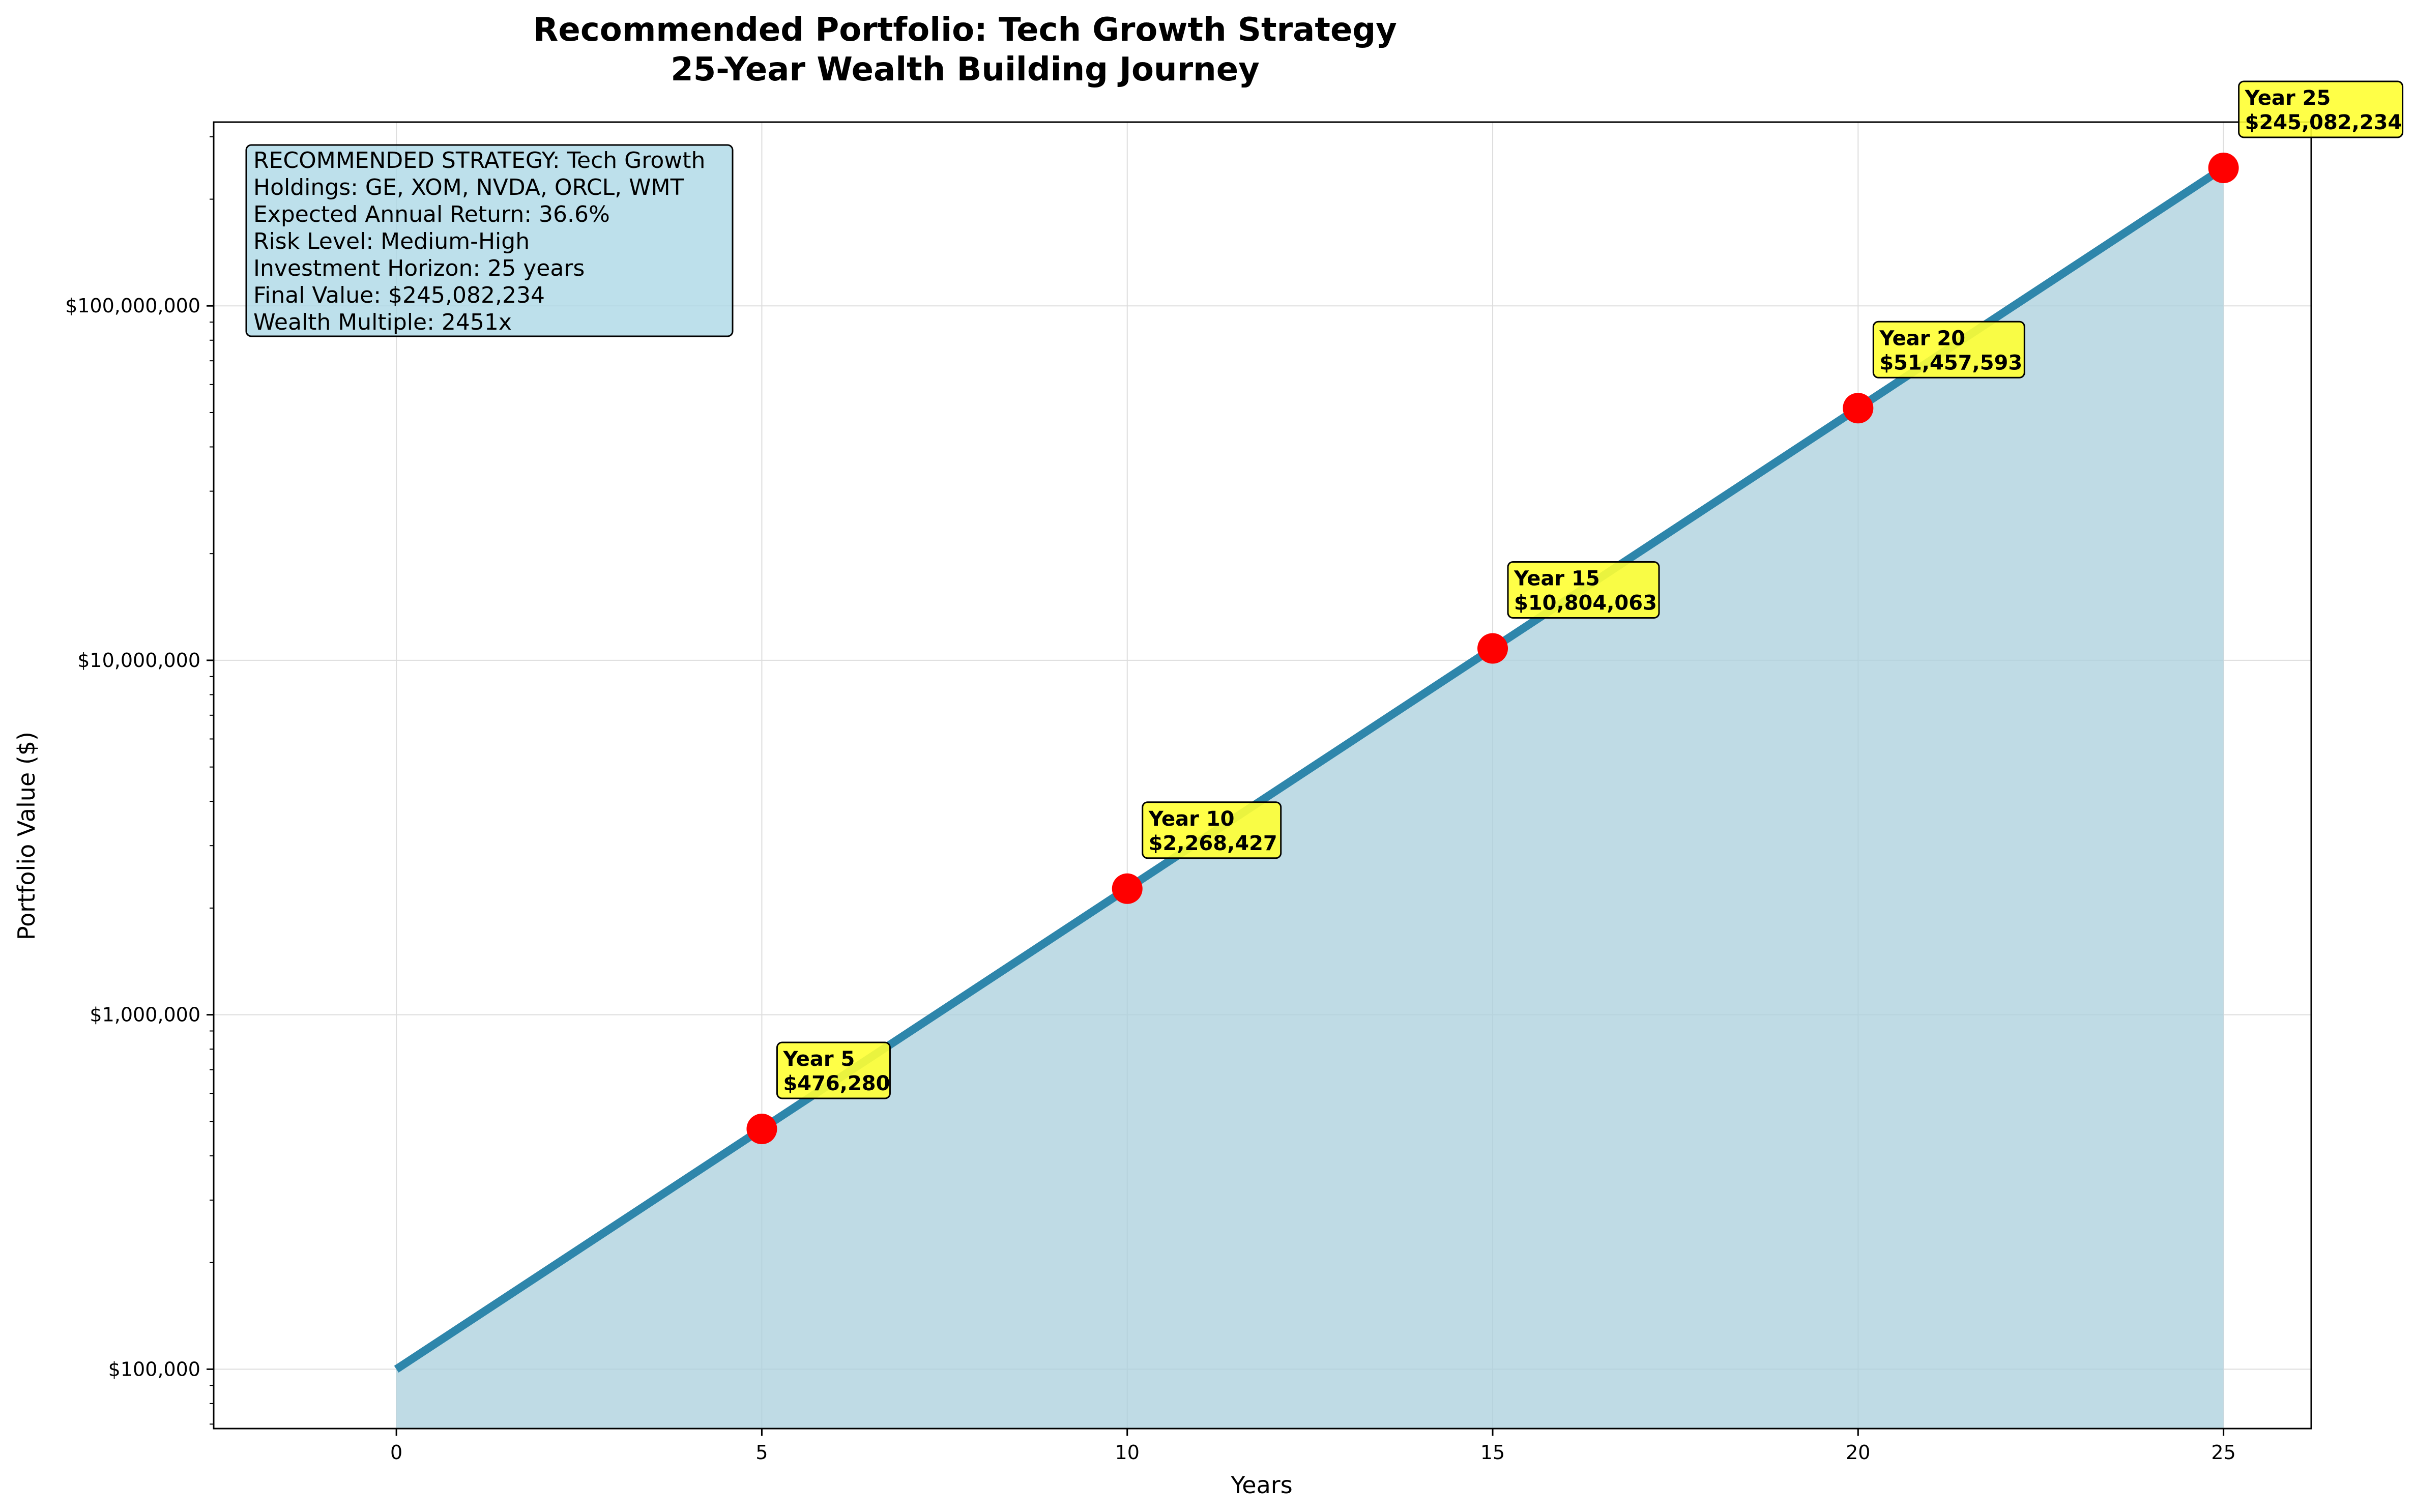 This screenshot has width=2415, height=1512. What do you see at coordinates (382, 322) in the screenshot?
I see `info-line: Wealth Multiple: 2451x` at bounding box center [382, 322].